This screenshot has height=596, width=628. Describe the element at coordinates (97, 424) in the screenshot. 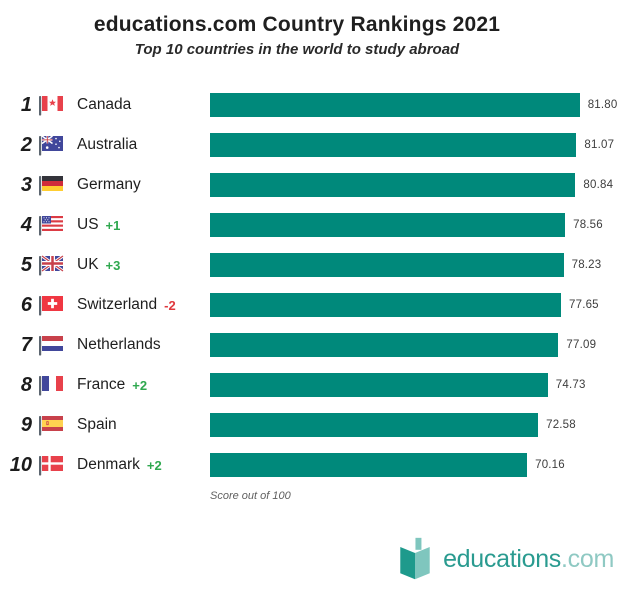

I see `country-name: Spain` at that location.